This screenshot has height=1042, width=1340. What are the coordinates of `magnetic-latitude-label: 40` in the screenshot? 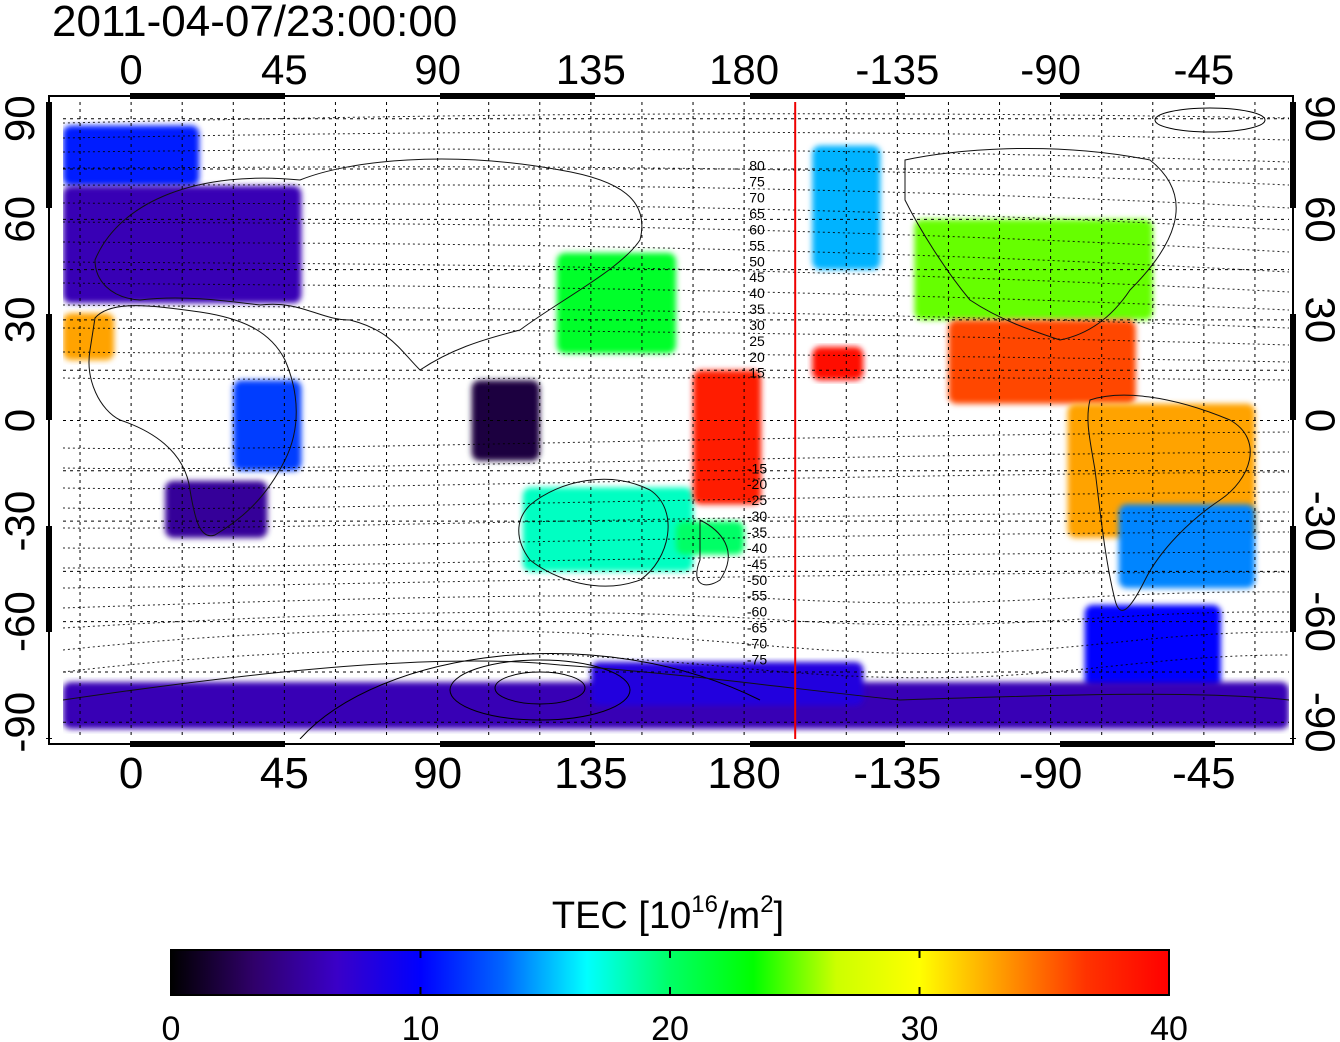 It's located at (757, 293).